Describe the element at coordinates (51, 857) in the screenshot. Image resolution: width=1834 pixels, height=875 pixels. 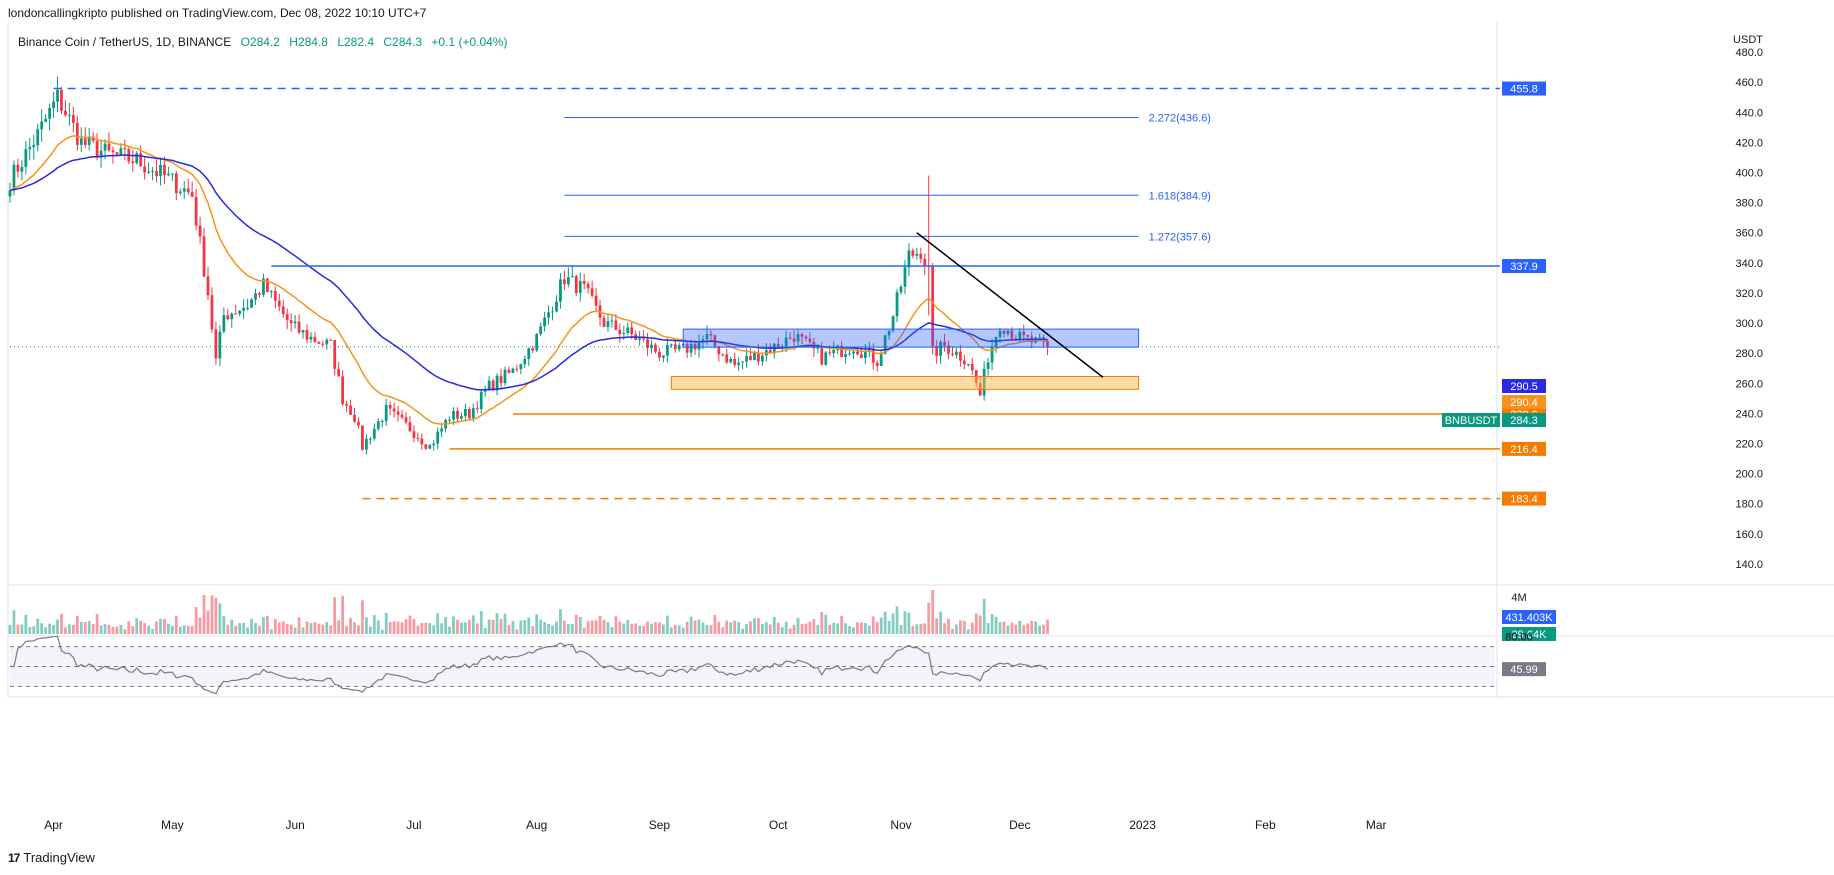
I see `footer-brand: 17 TradingView` at that location.